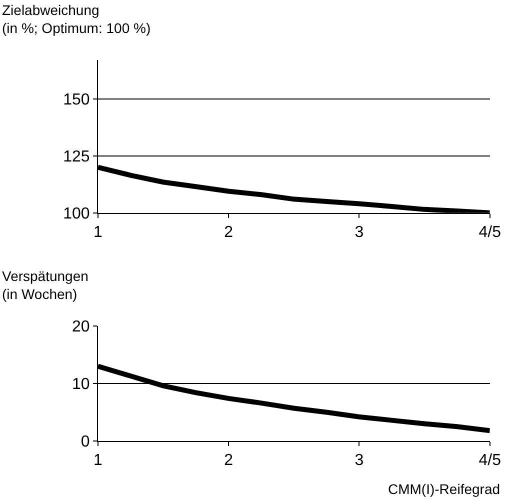  What do you see at coordinates (76, 19) in the screenshot?
I see `y-axis-title: Zielabweichung (in %; Optimum: 100 %)` at bounding box center [76, 19].